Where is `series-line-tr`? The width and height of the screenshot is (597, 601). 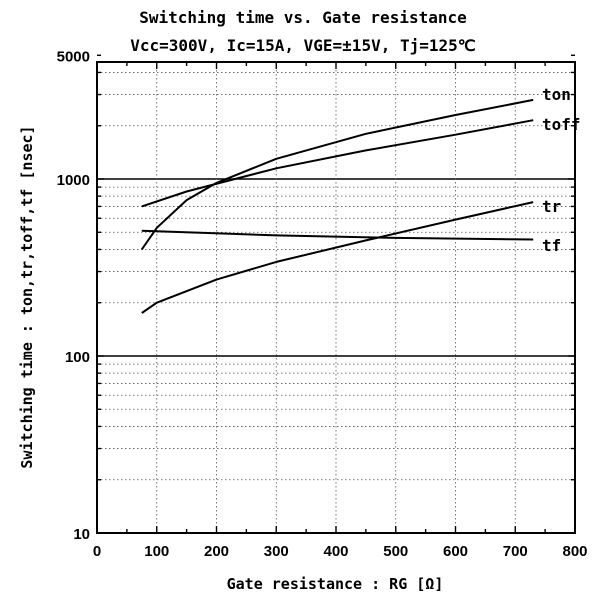 series-line-tr is located at coordinates (337, 257).